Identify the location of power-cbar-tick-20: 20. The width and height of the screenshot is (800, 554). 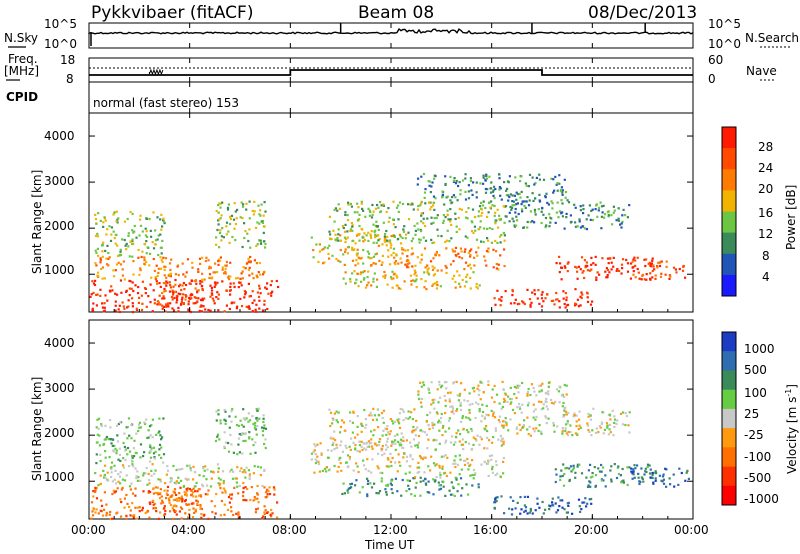
(766, 189).